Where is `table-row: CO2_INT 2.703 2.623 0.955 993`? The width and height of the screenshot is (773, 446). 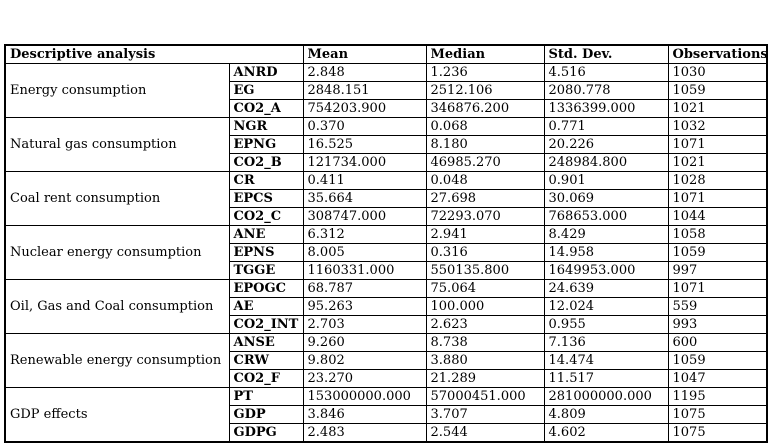
table-row: CO2_INT 2.703 2.623 0.955 993 is located at coordinates (386, 324).